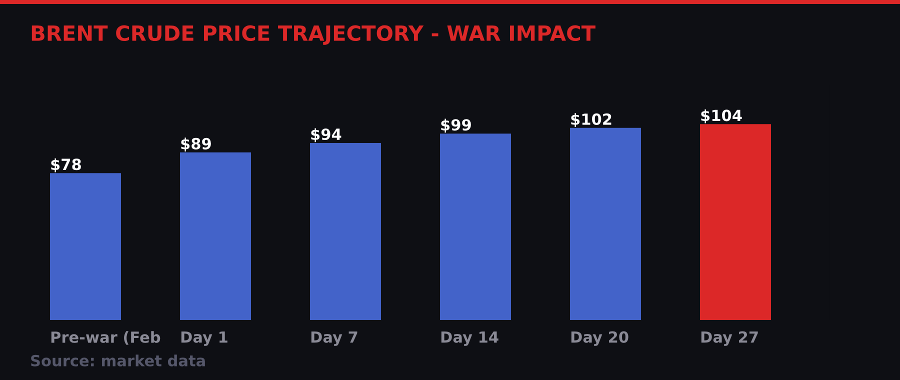 The height and width of the screenshot is (380, 900). What do you see at coordinates (456, 125) in the screenshot?
I see `data-label: $99` at bounding box center [456, 125].